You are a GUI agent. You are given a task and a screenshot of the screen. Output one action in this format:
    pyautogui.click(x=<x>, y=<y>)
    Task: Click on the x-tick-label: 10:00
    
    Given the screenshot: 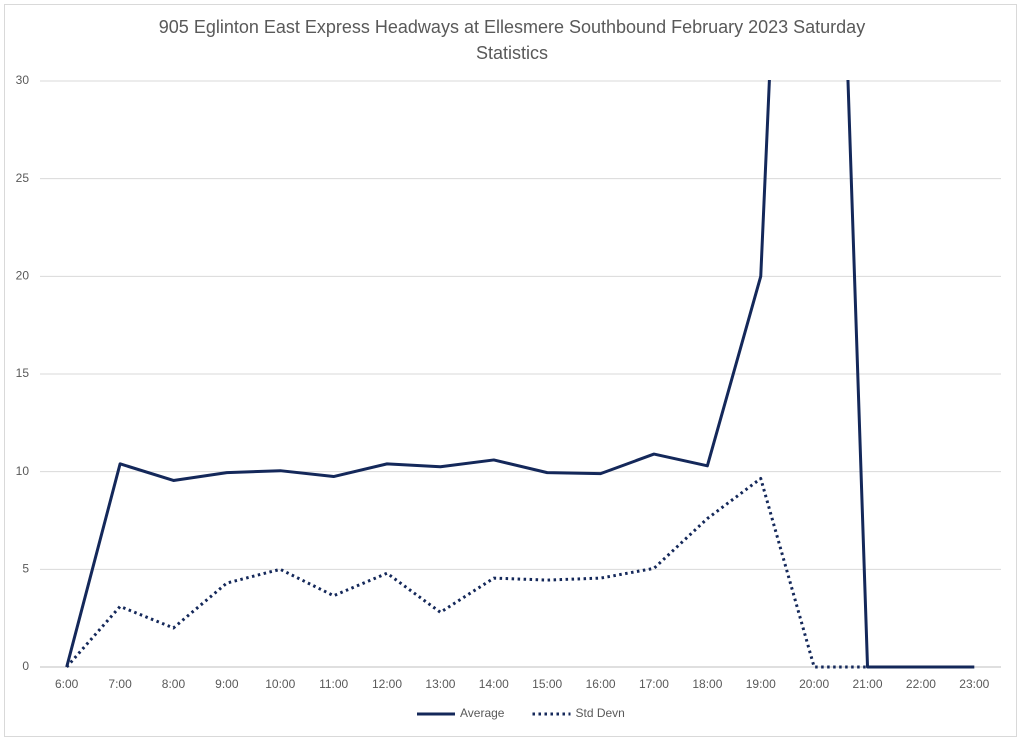 What is the action you would take?
    pyautogui.click(x=280, y=684)
    